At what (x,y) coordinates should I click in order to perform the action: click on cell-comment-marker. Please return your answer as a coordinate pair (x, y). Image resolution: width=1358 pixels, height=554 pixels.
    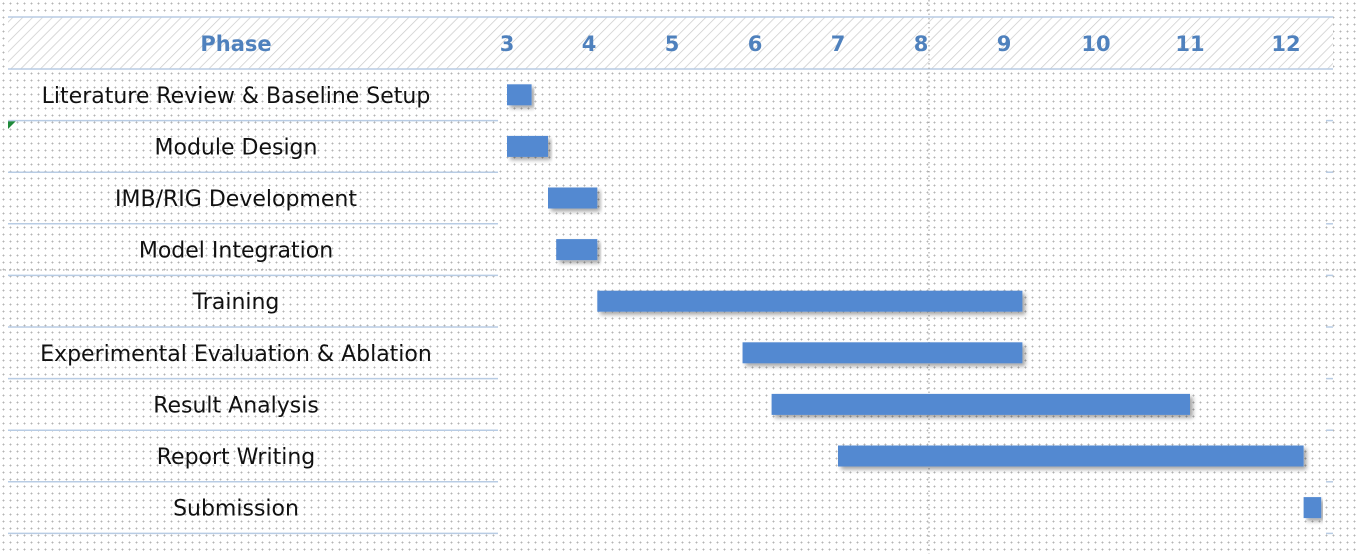
    Looking at the image, I should click on (12, 125).